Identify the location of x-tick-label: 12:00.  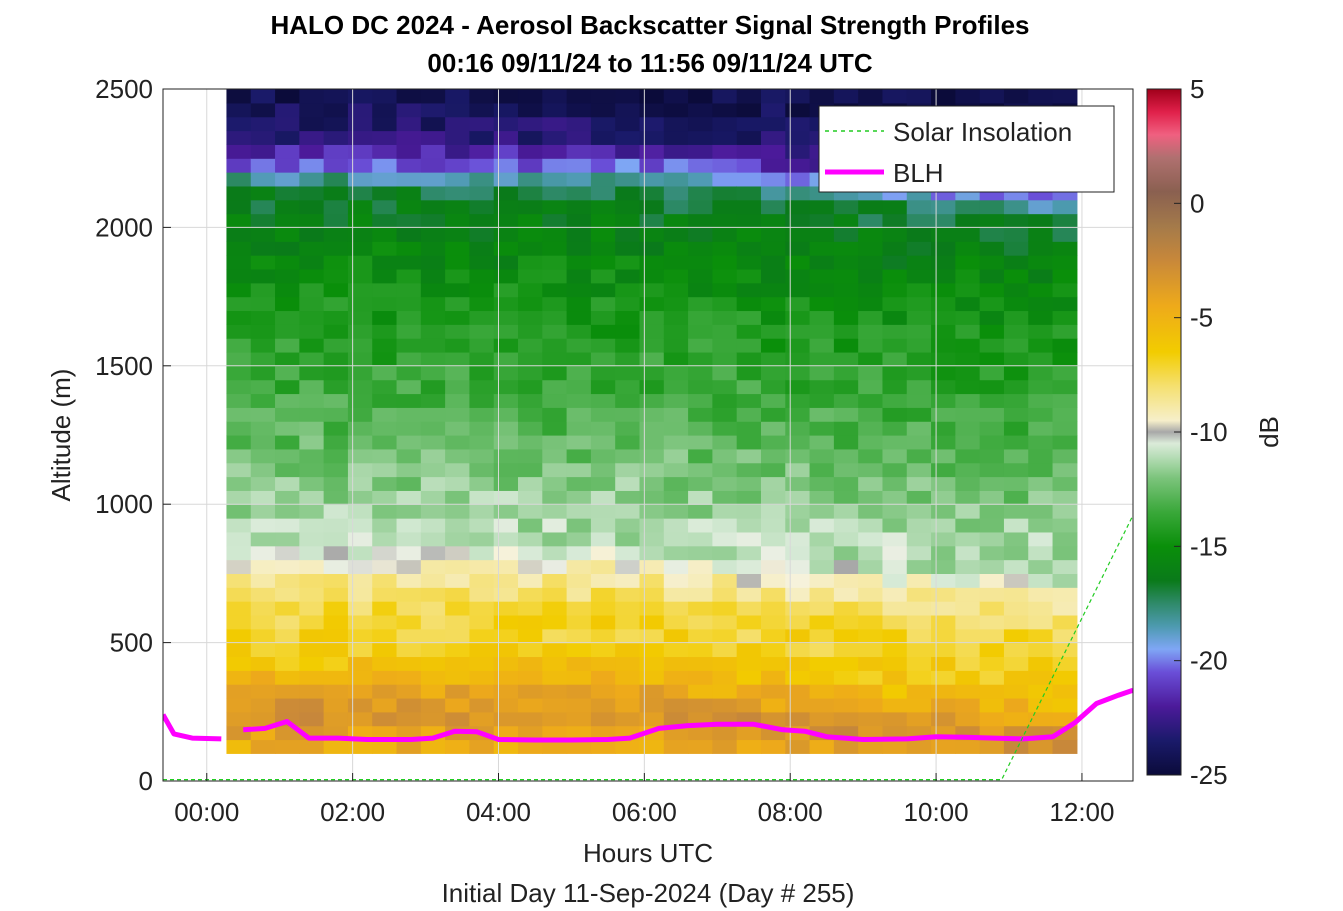
(1081, 812).